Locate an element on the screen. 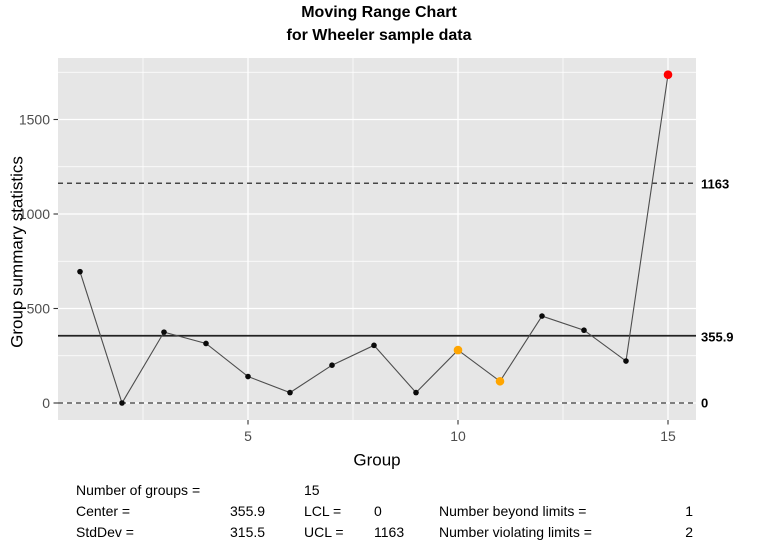 Image resolution: width=759 pixels, height=544 pixels. stat-center-value: 355.9 is located at coordinates (248, 511).